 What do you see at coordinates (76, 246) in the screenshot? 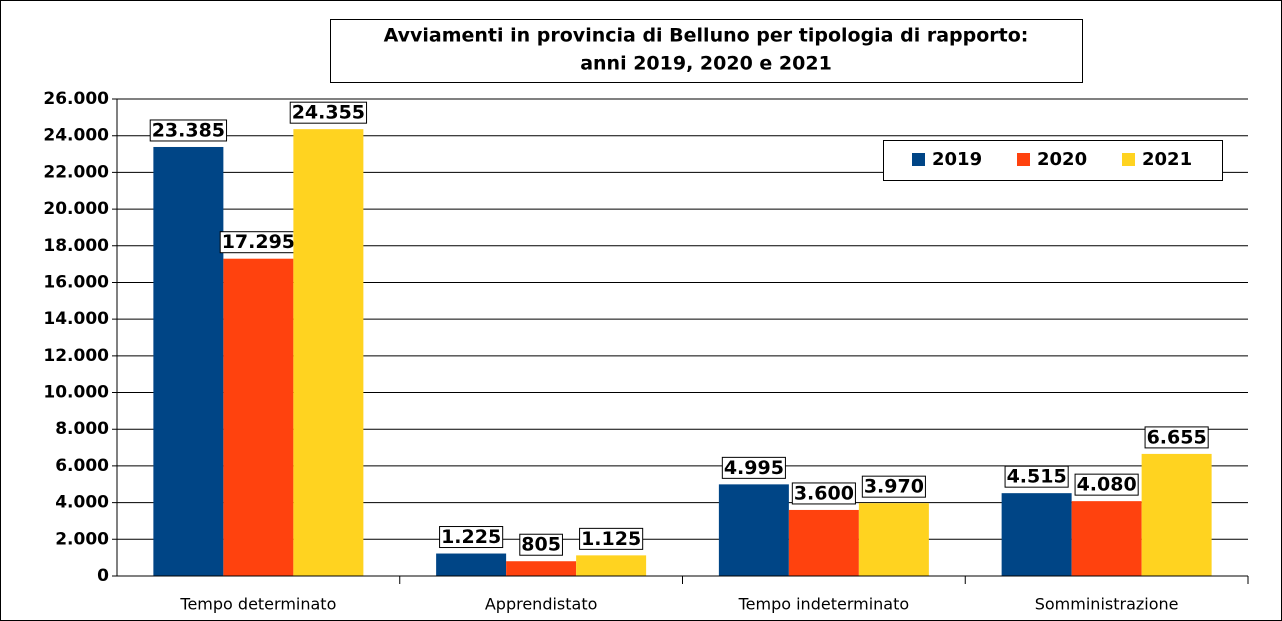
I see `y-tick-label: 18.000` at bounding box center [76, 246].